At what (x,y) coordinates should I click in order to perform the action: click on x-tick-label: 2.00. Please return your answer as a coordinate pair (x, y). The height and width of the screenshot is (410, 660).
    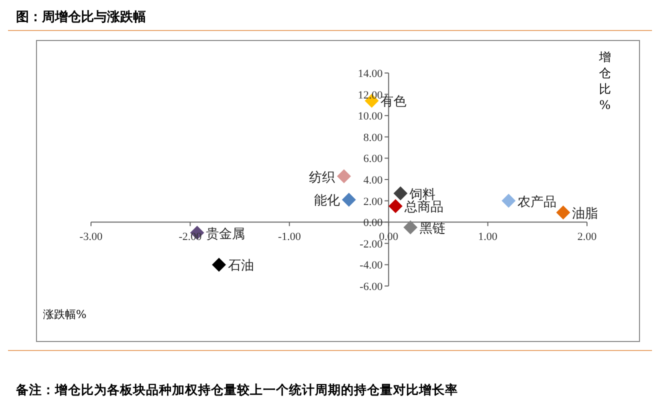
    Looking at the image, I should click on (587, 237).